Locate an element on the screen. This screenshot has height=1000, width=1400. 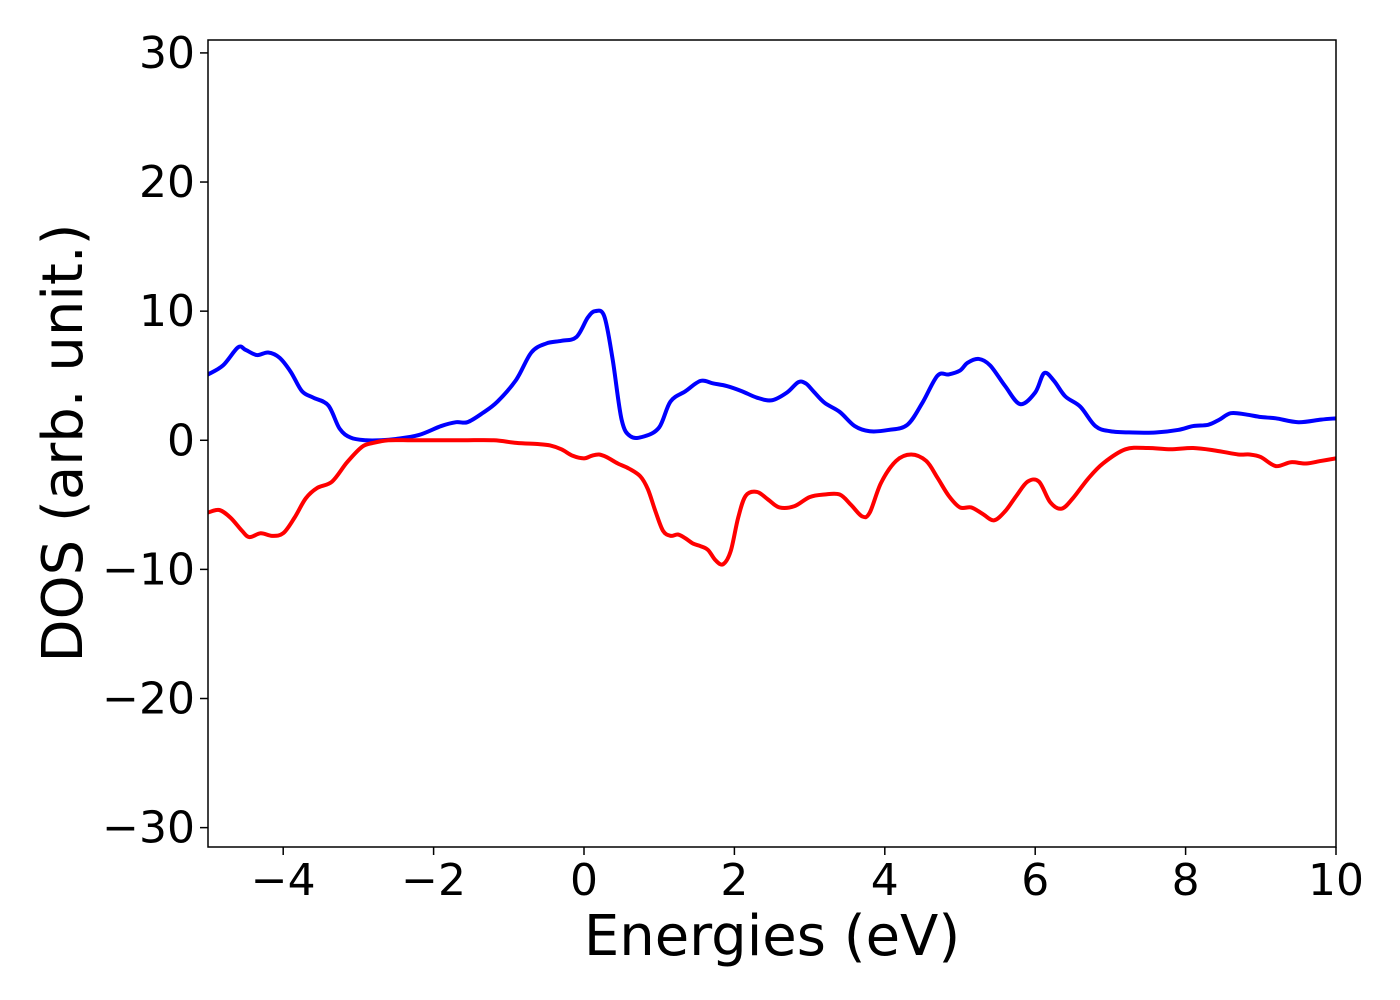
y-tick-label: 20 is located at coordinates (167, 182).